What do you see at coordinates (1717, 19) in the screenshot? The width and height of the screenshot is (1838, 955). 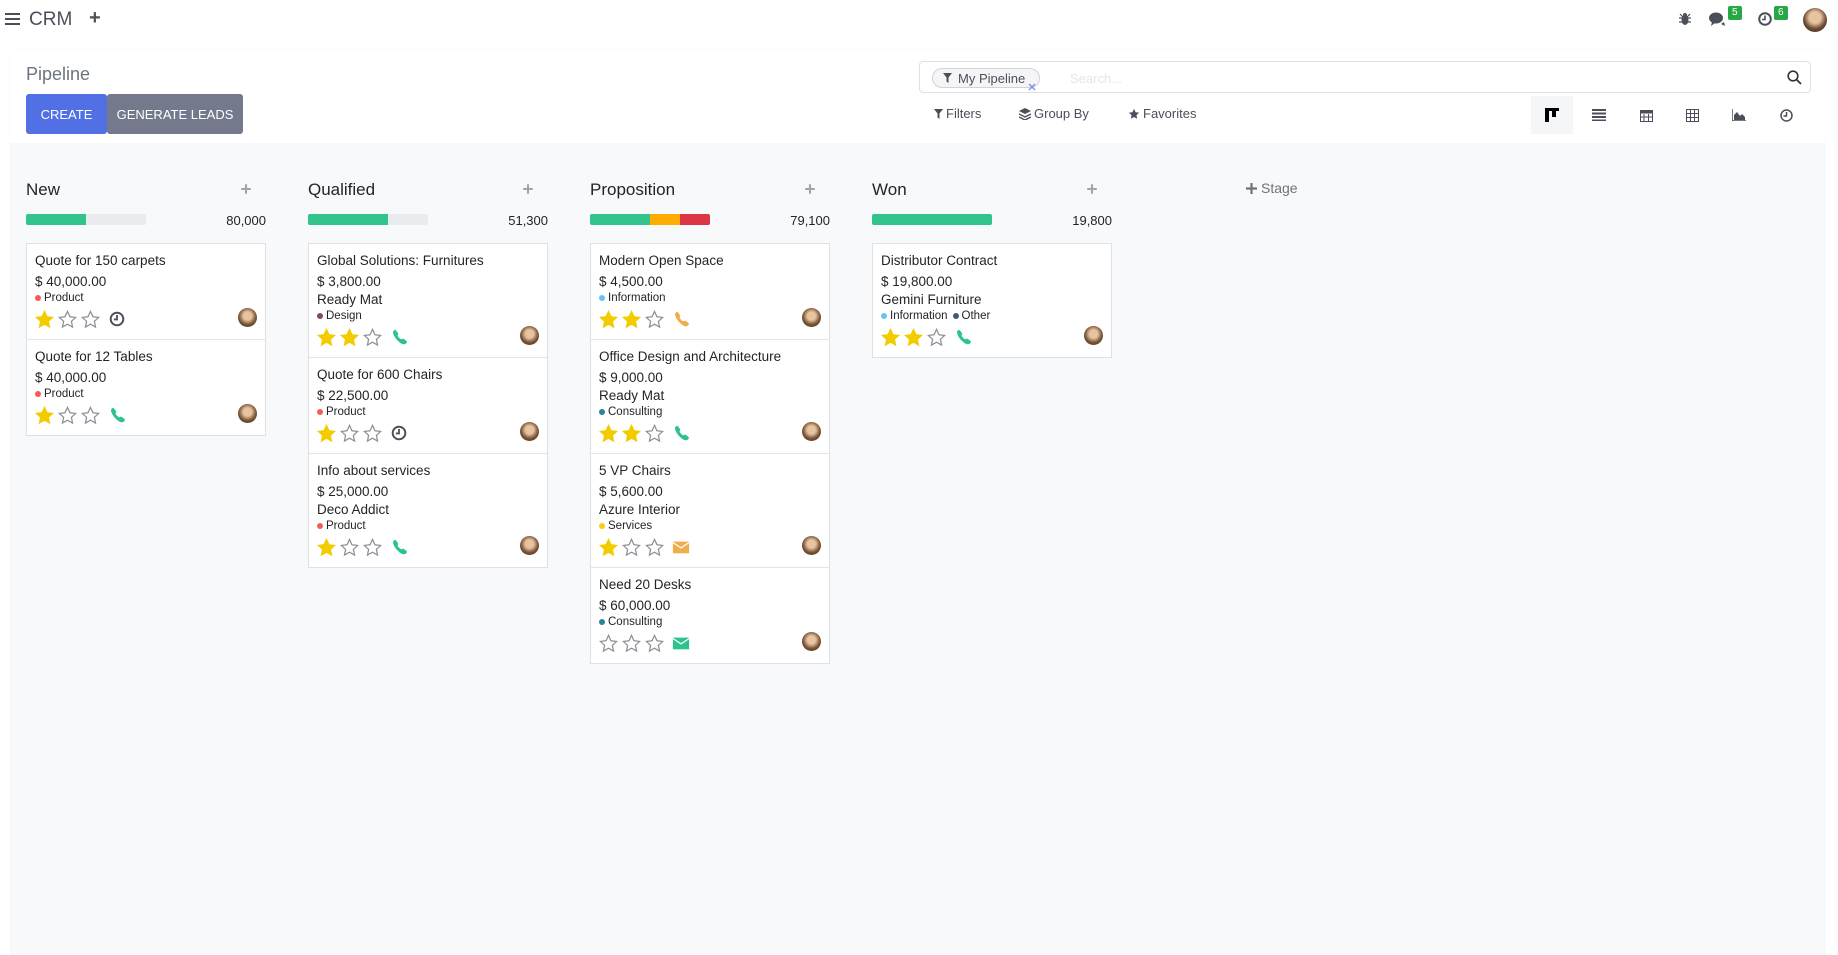 I see `messages-chat-icon` at bounding box center [1717, 19].